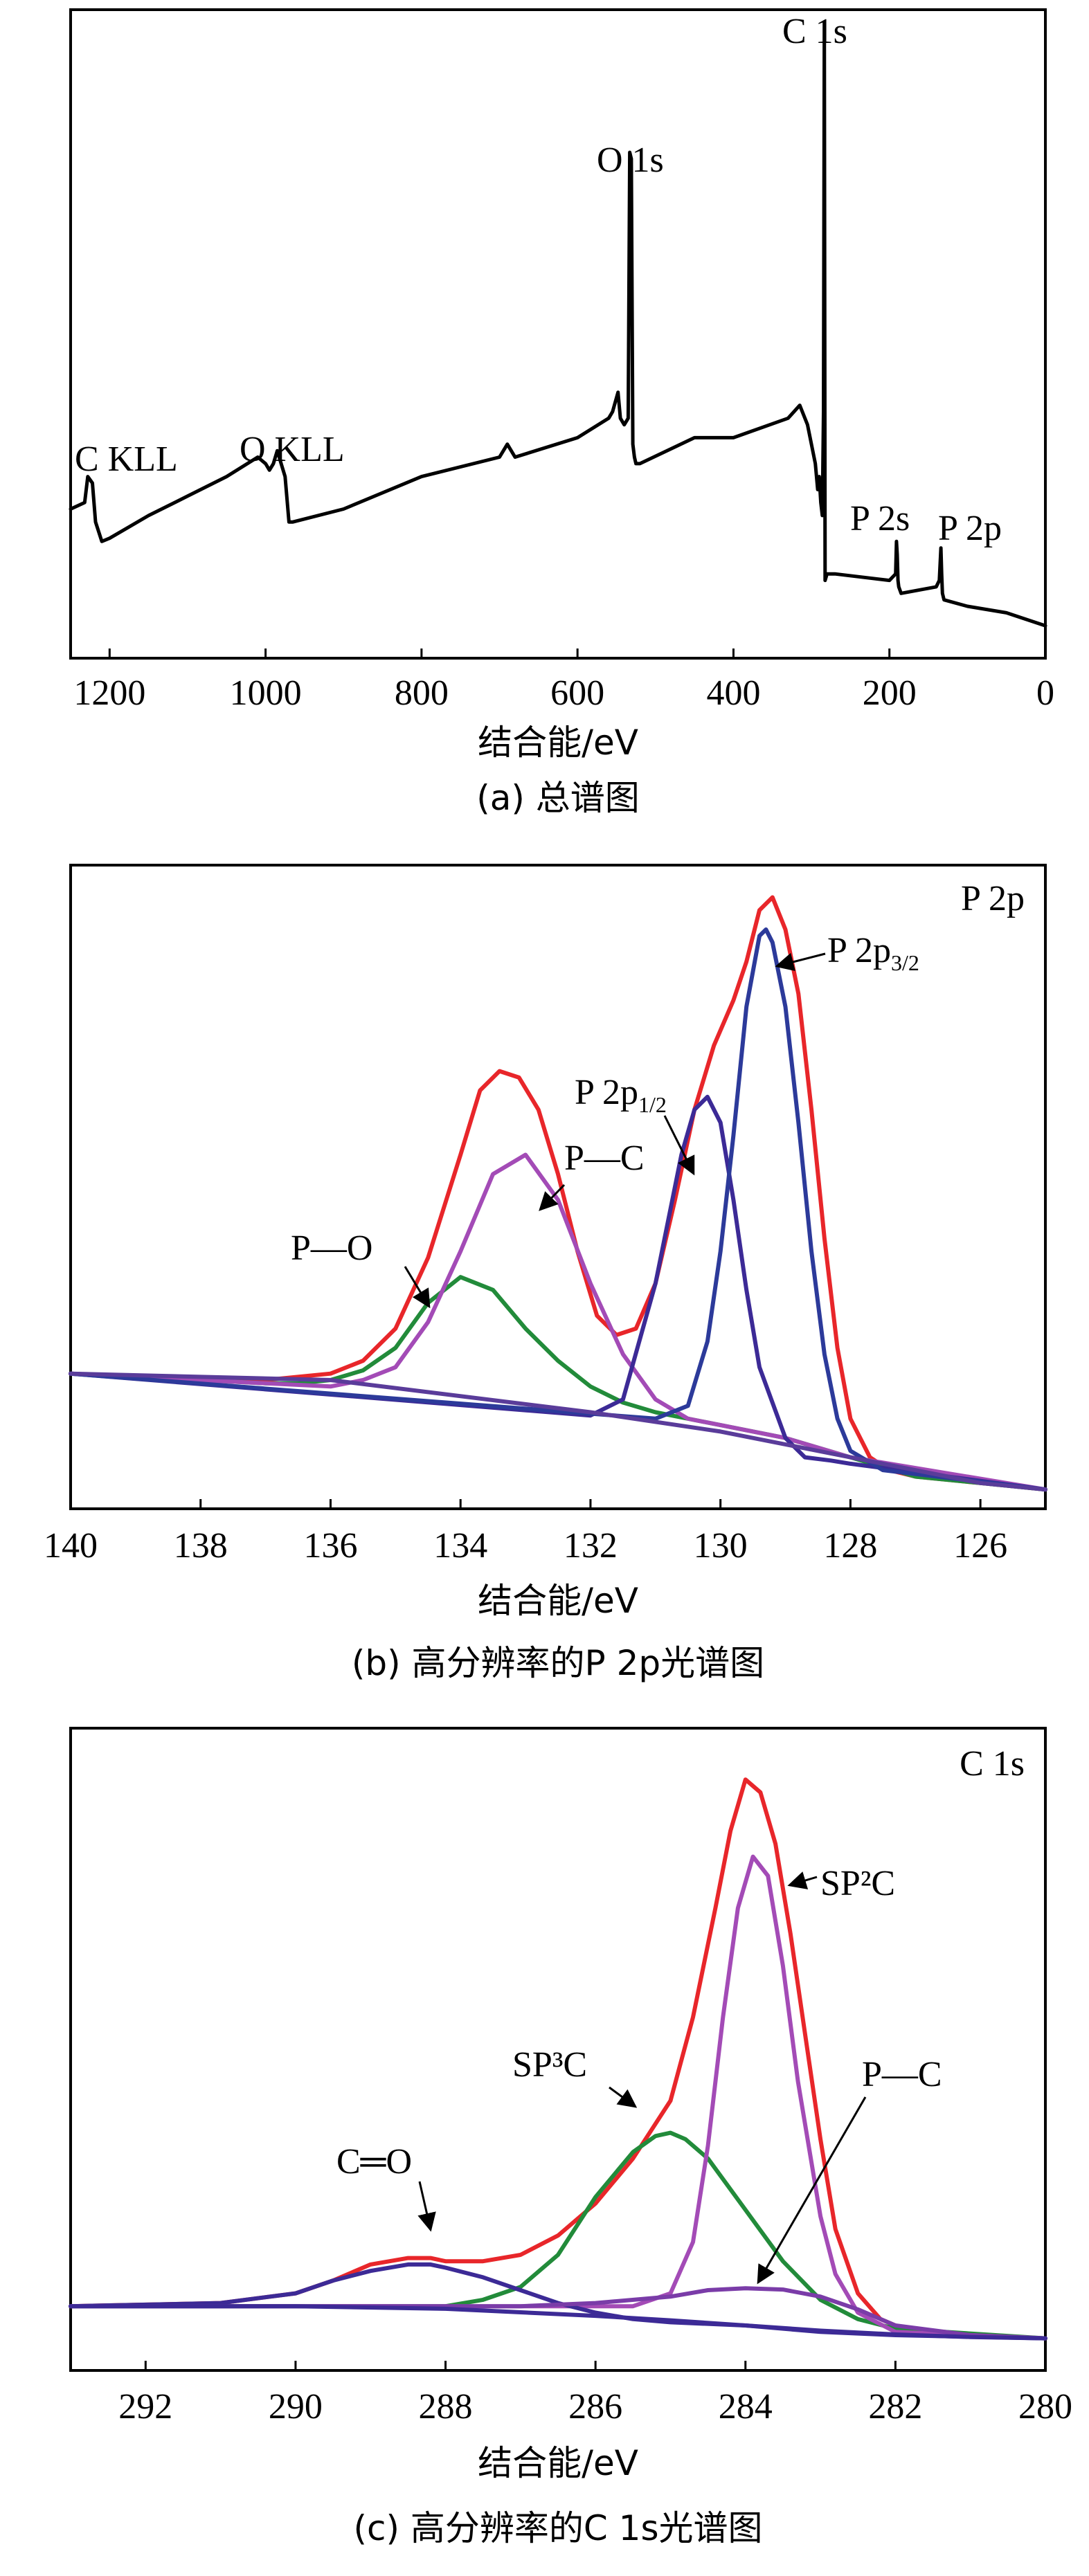 This screenshot has width=1089, height=2576. What do you see at coordinates (558, 1601) in the screenshot?
I see `panel-b-x-axis-title: 结合能/eV` at bounding box center [558, 1601].